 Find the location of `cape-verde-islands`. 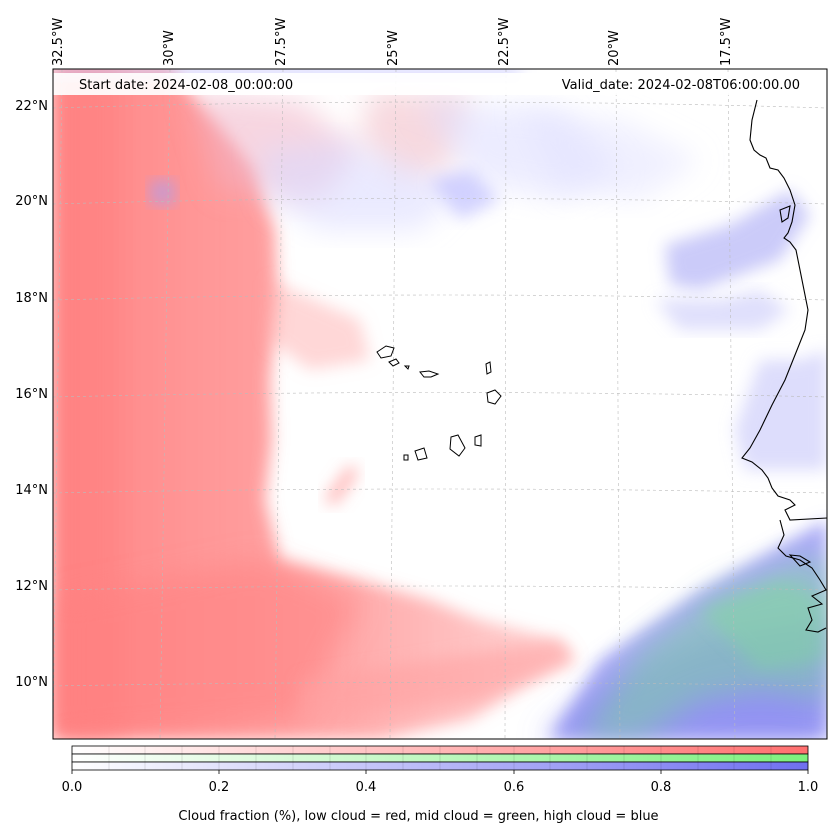

cape-verde-islands is located at coordinates (439, 403).